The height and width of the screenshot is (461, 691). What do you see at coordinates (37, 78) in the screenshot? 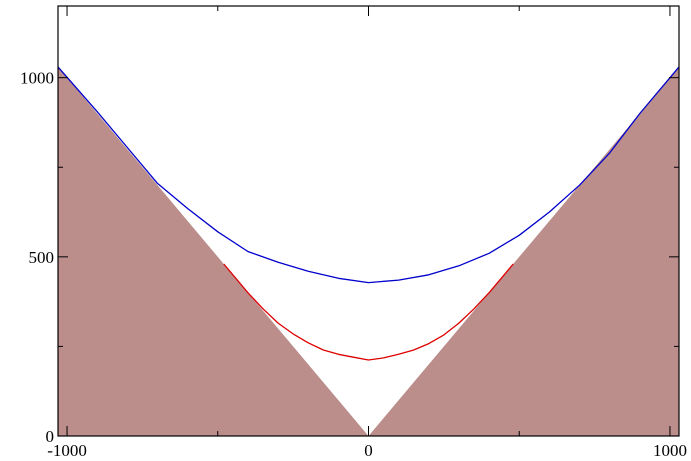
I see `y-tick-label-1000: 1000` at bounding box center [37, 78].